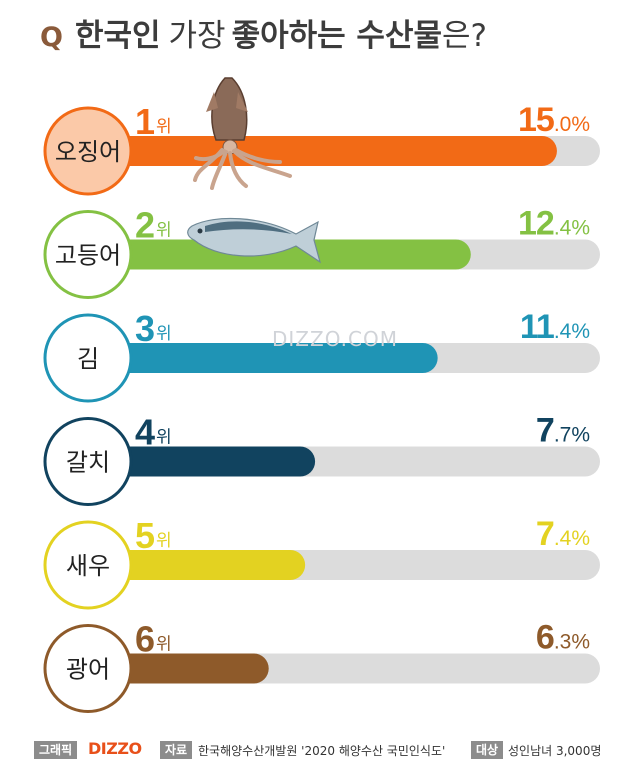 This screenshot has width=640, height=771. I want to click on category-label: 새우, so click(88, 566).